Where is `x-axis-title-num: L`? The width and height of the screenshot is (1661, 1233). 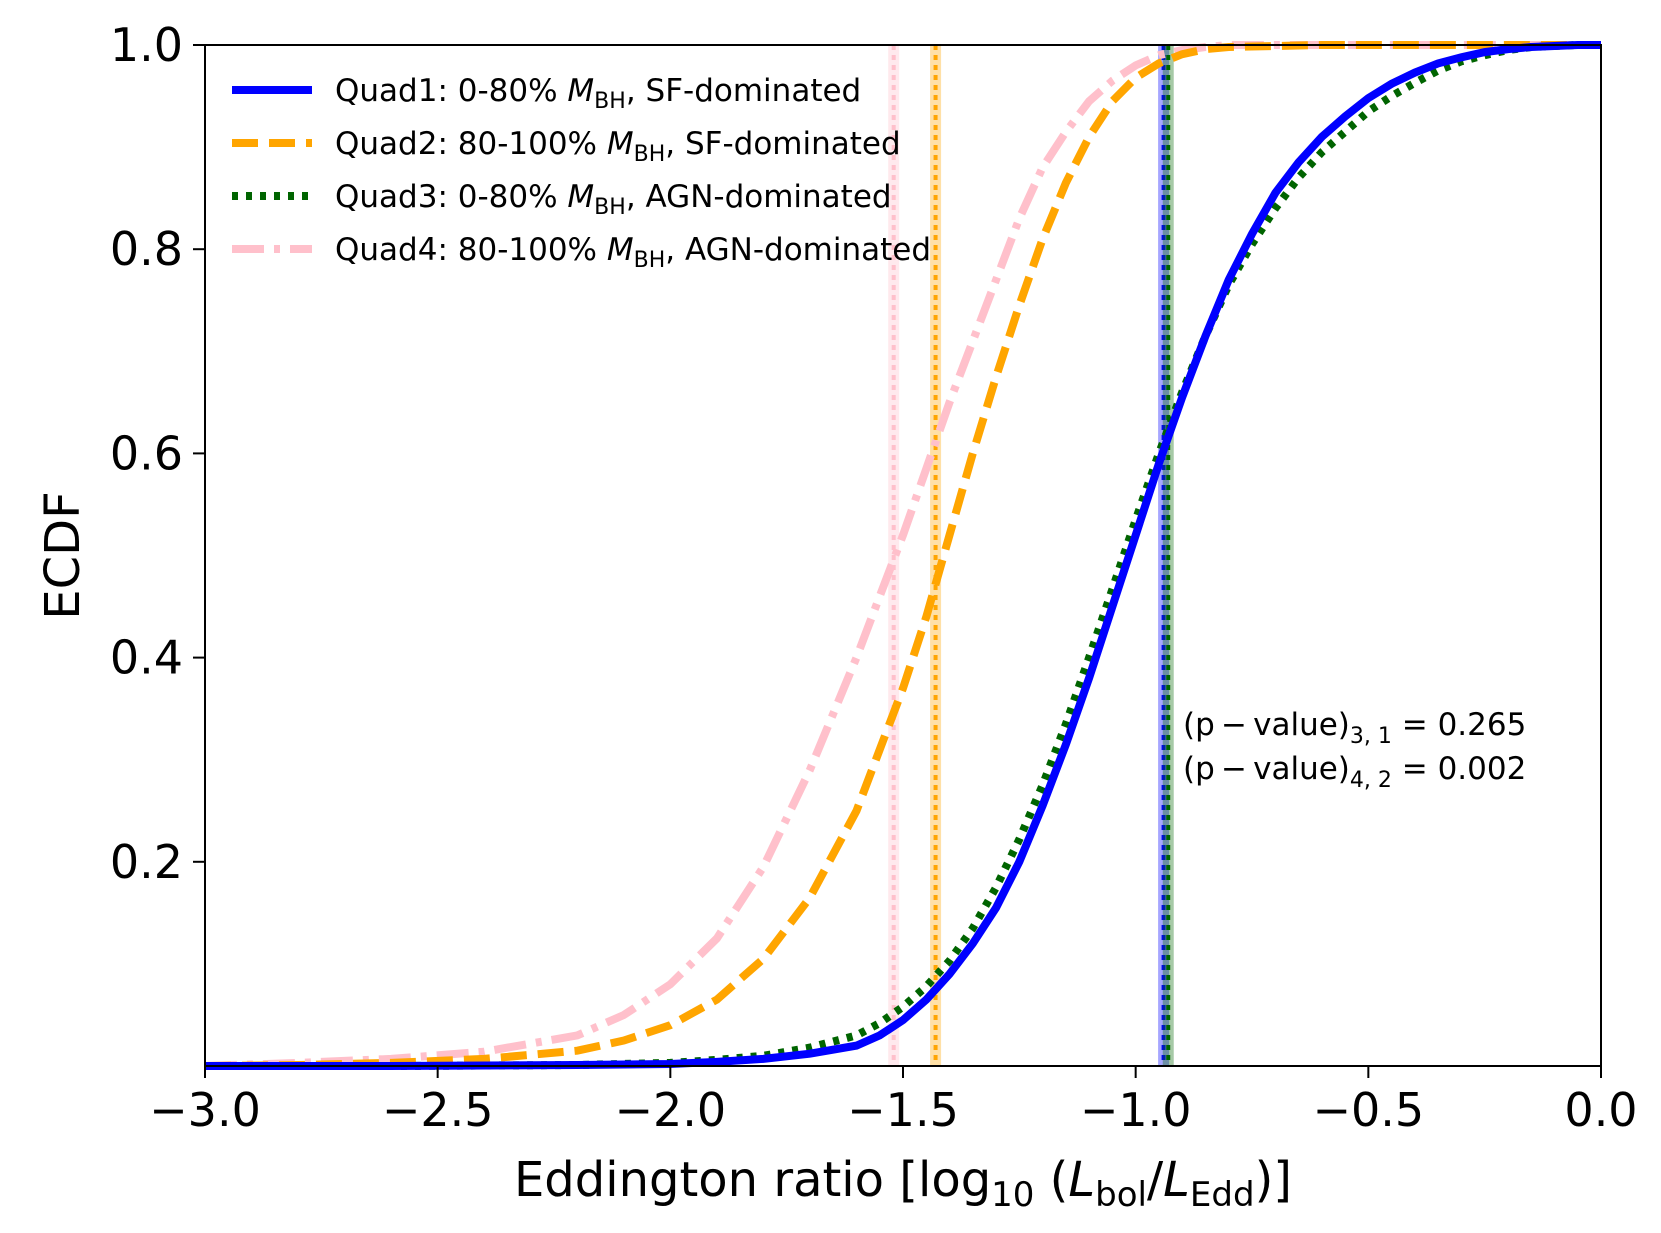 x-axis-title-num: L is located at coordinates (1081, 1180).